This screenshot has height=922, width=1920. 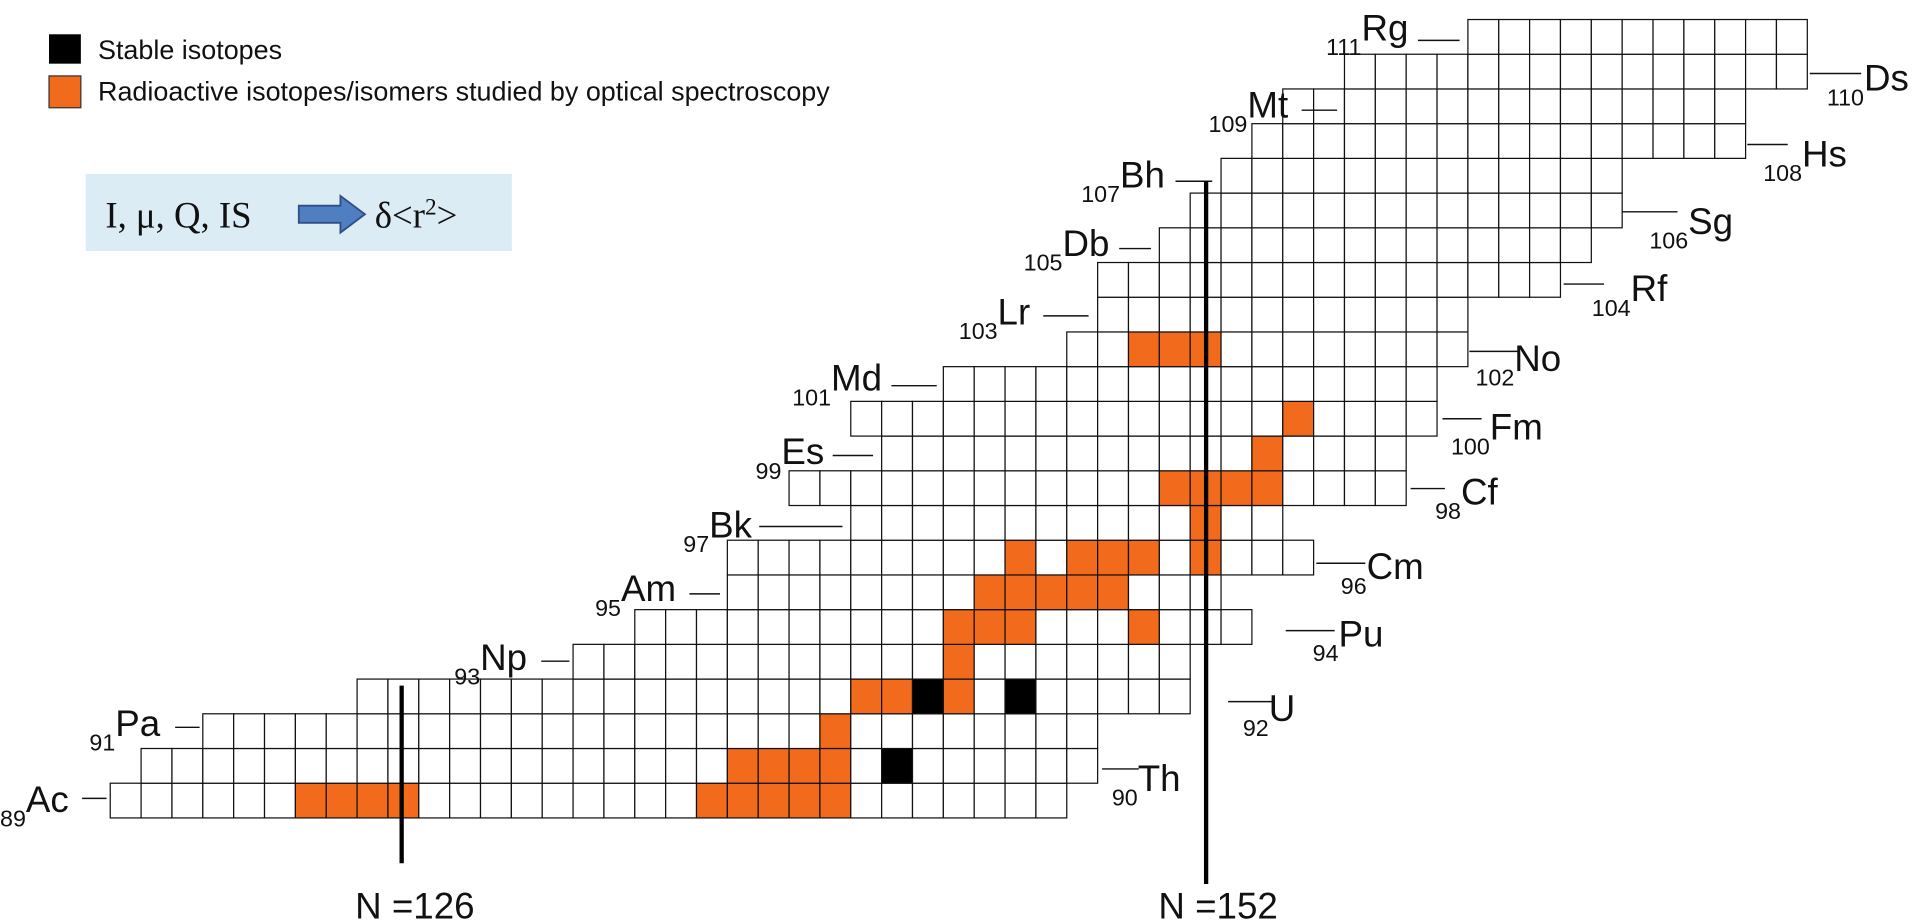 I want to click on element-symbol: Bk, so click(x=730, y=525).